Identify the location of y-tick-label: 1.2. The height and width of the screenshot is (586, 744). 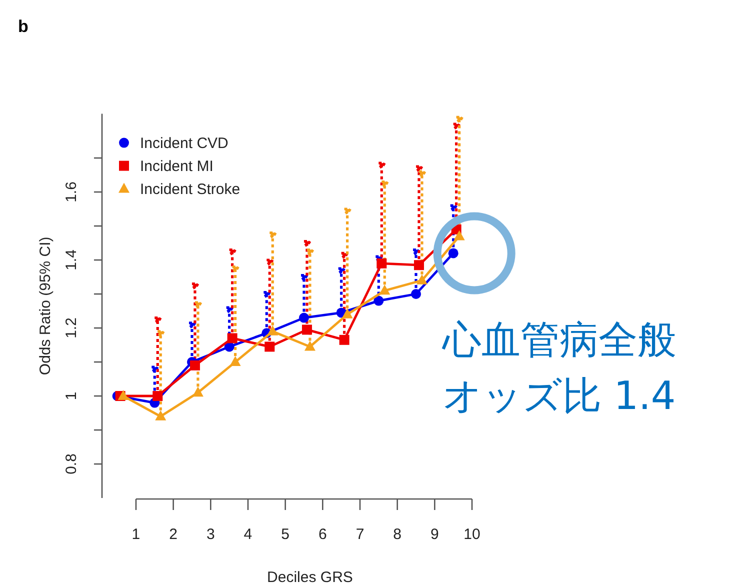
(71, 328).